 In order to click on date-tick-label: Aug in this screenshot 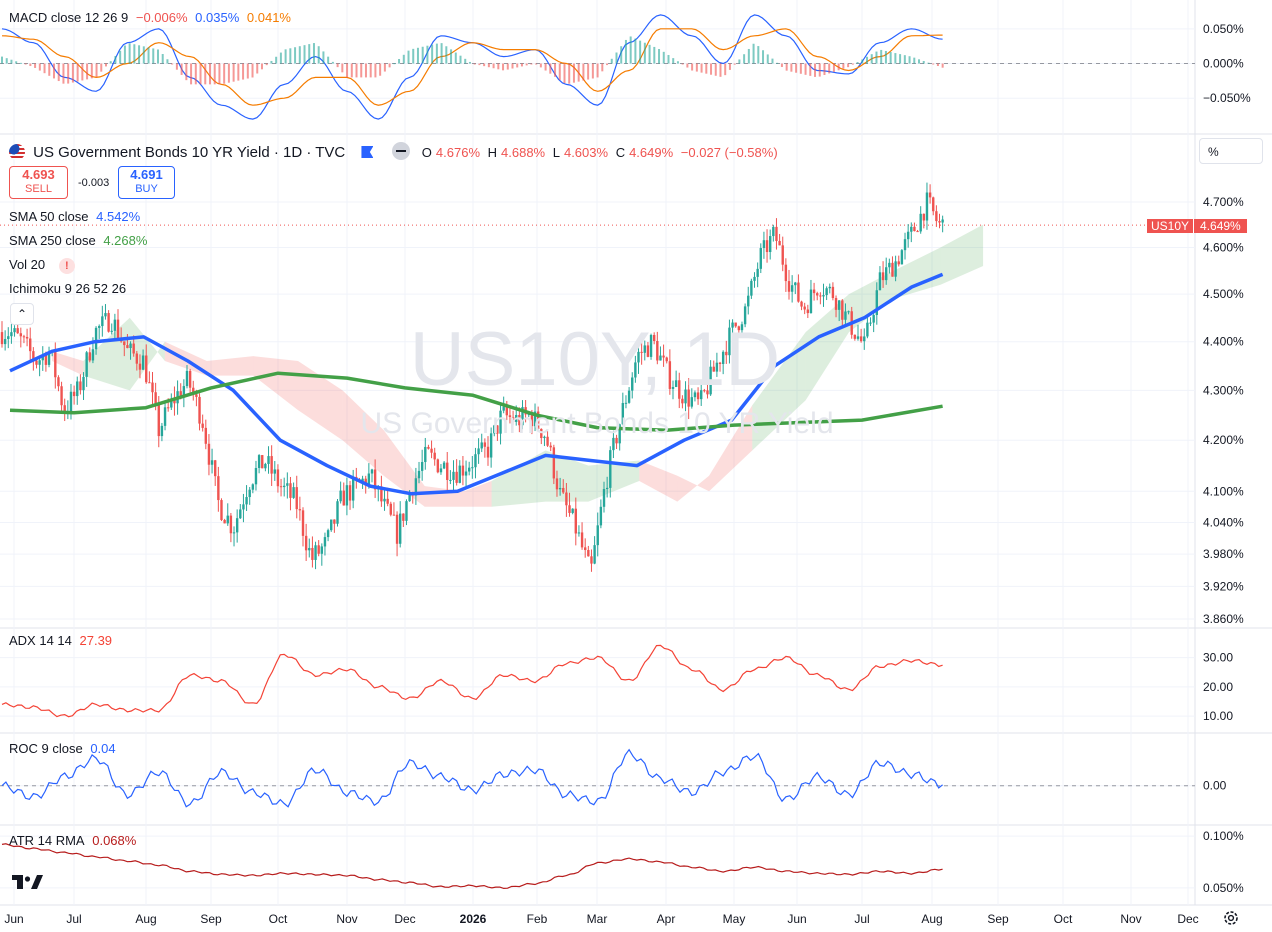, I will do `click(145, 919)`.